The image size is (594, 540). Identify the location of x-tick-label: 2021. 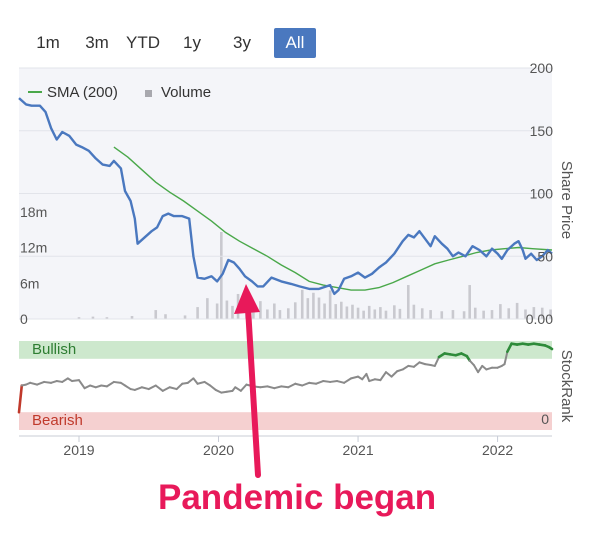
(357, 450).